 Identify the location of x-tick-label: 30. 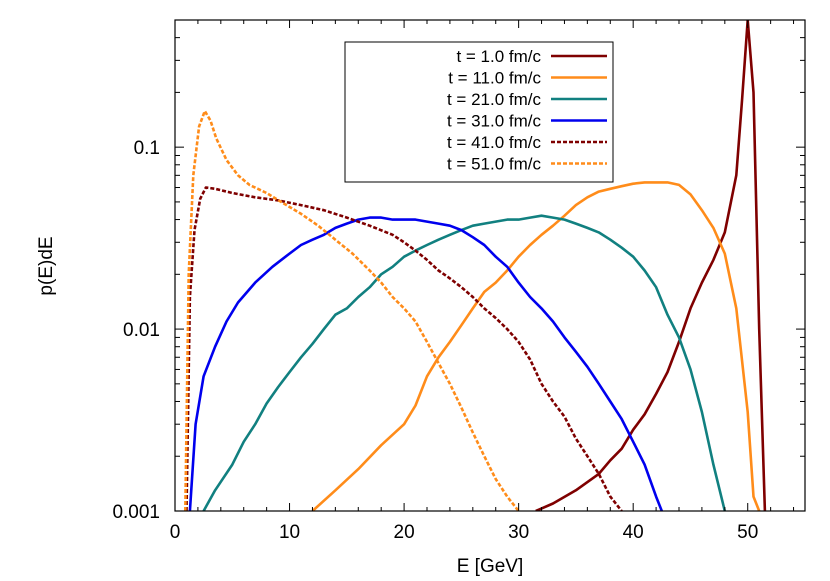
(518, 532).